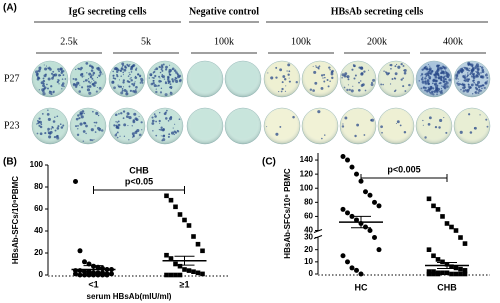 The image size is (500, 303). What do you see at coordinates (107, 11) in the screenshot?
I see `group-title: IgG secreting cells` at bounding box center [107, 11].